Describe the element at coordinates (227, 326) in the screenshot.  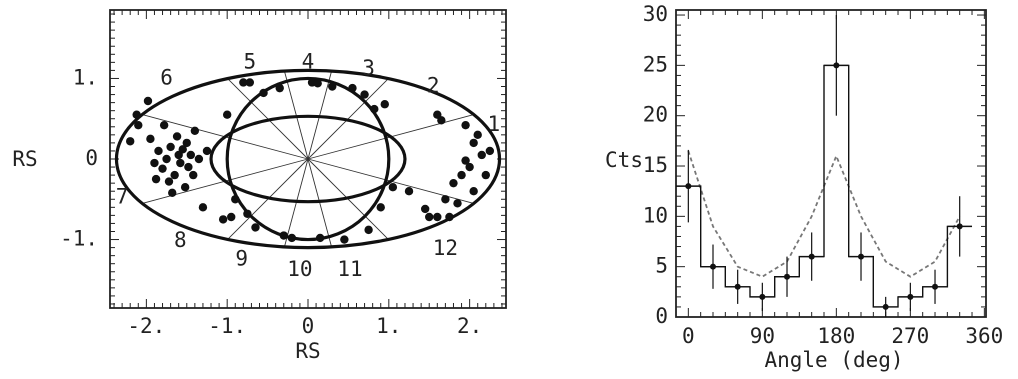
I see `left-x-tick-label: -1.` at that location.